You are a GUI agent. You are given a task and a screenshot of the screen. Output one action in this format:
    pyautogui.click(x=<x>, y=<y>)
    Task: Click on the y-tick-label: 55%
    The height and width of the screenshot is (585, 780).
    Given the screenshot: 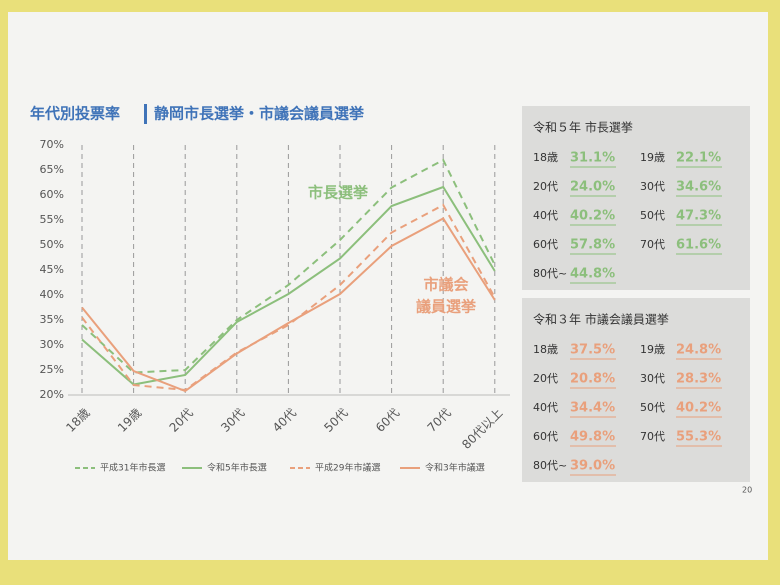 What is the action you would take?
    pyautogui.click(x=52, y=219)
    